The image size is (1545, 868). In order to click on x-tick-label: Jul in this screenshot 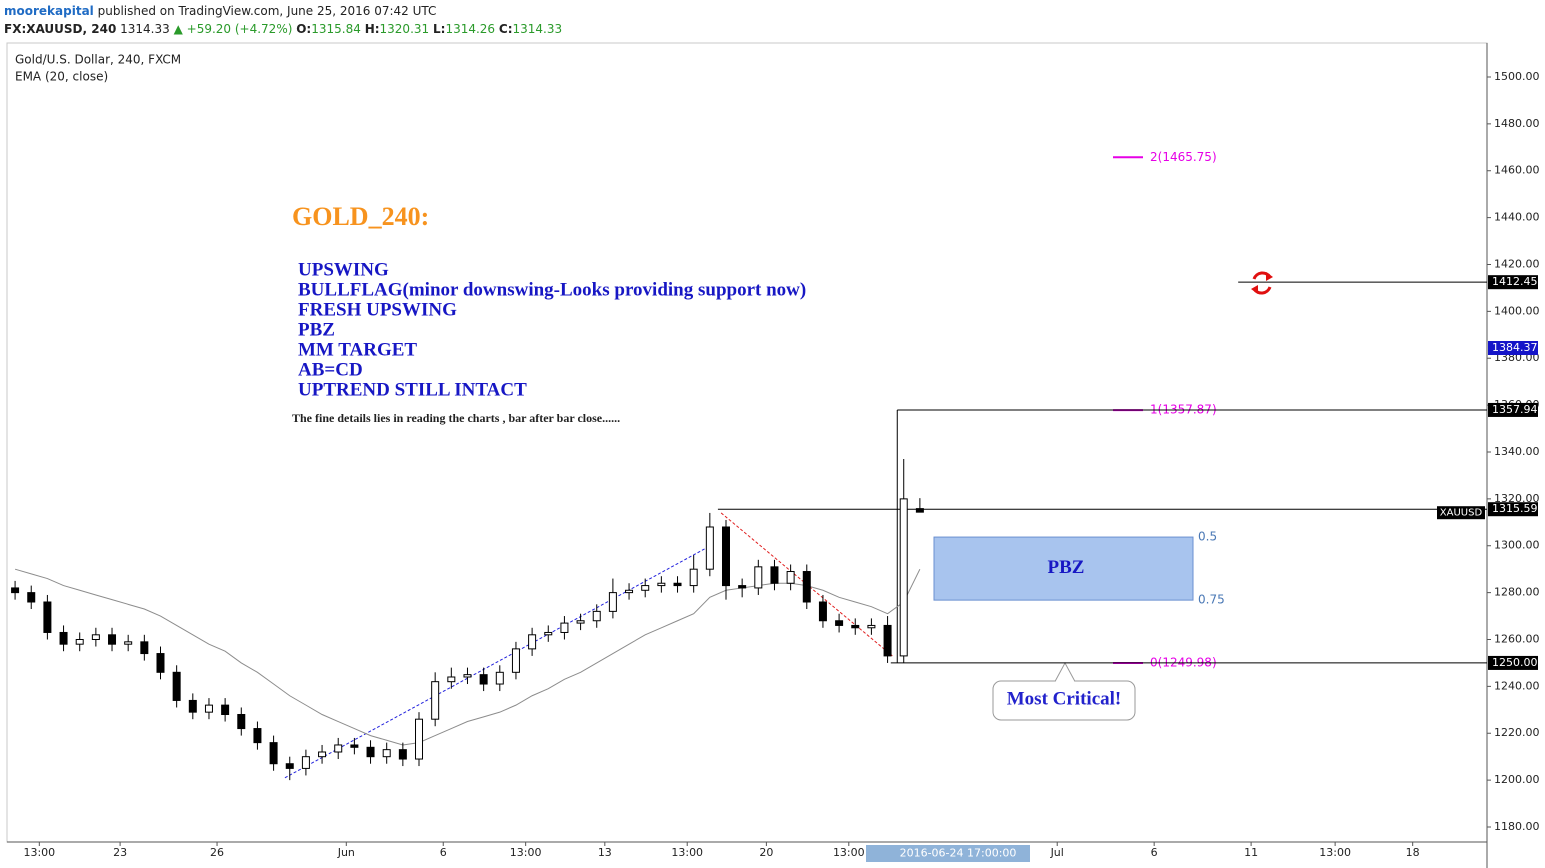, I will do `click(1057, 852)`.